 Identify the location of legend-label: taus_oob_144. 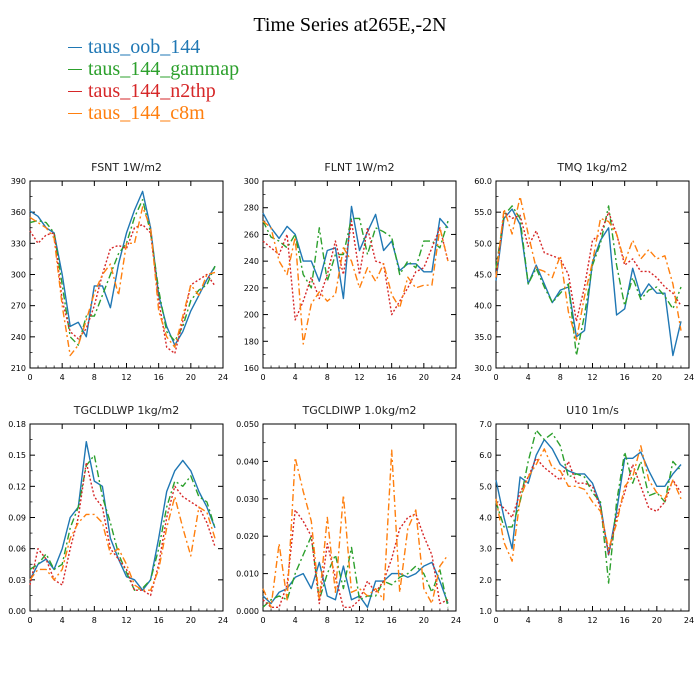
(144, 46).